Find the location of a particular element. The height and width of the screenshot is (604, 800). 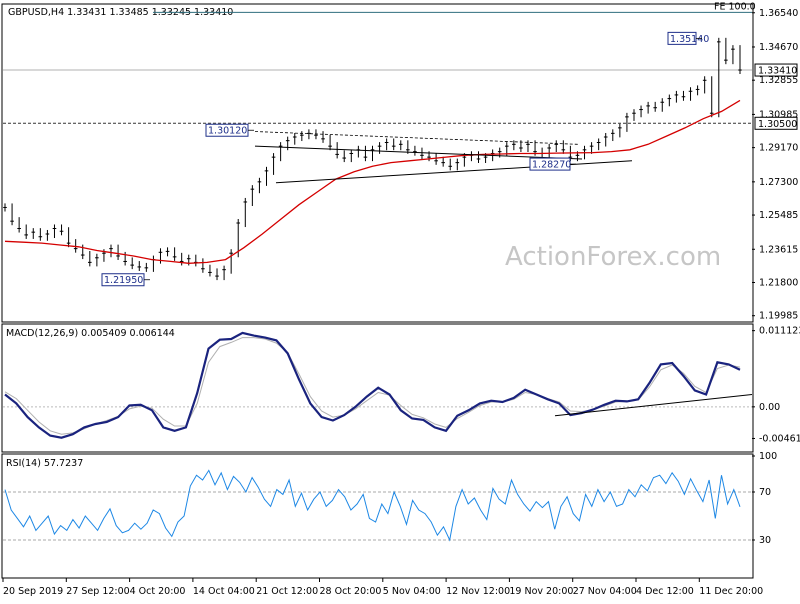

xtick-label: 27 Nov 04:00 is located at coordinates (605, 591).